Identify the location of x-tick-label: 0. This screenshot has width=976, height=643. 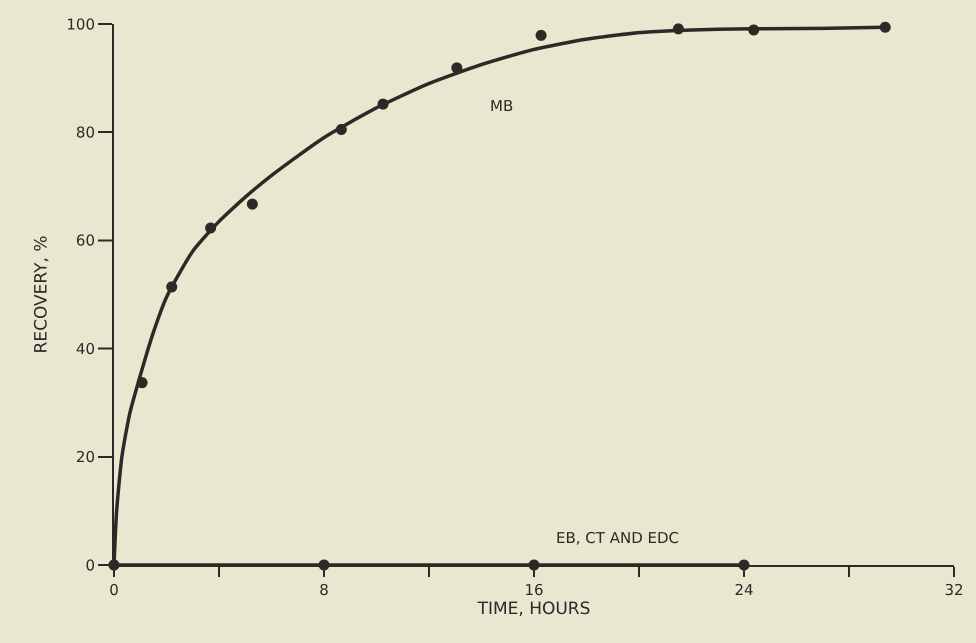
(114, 590).